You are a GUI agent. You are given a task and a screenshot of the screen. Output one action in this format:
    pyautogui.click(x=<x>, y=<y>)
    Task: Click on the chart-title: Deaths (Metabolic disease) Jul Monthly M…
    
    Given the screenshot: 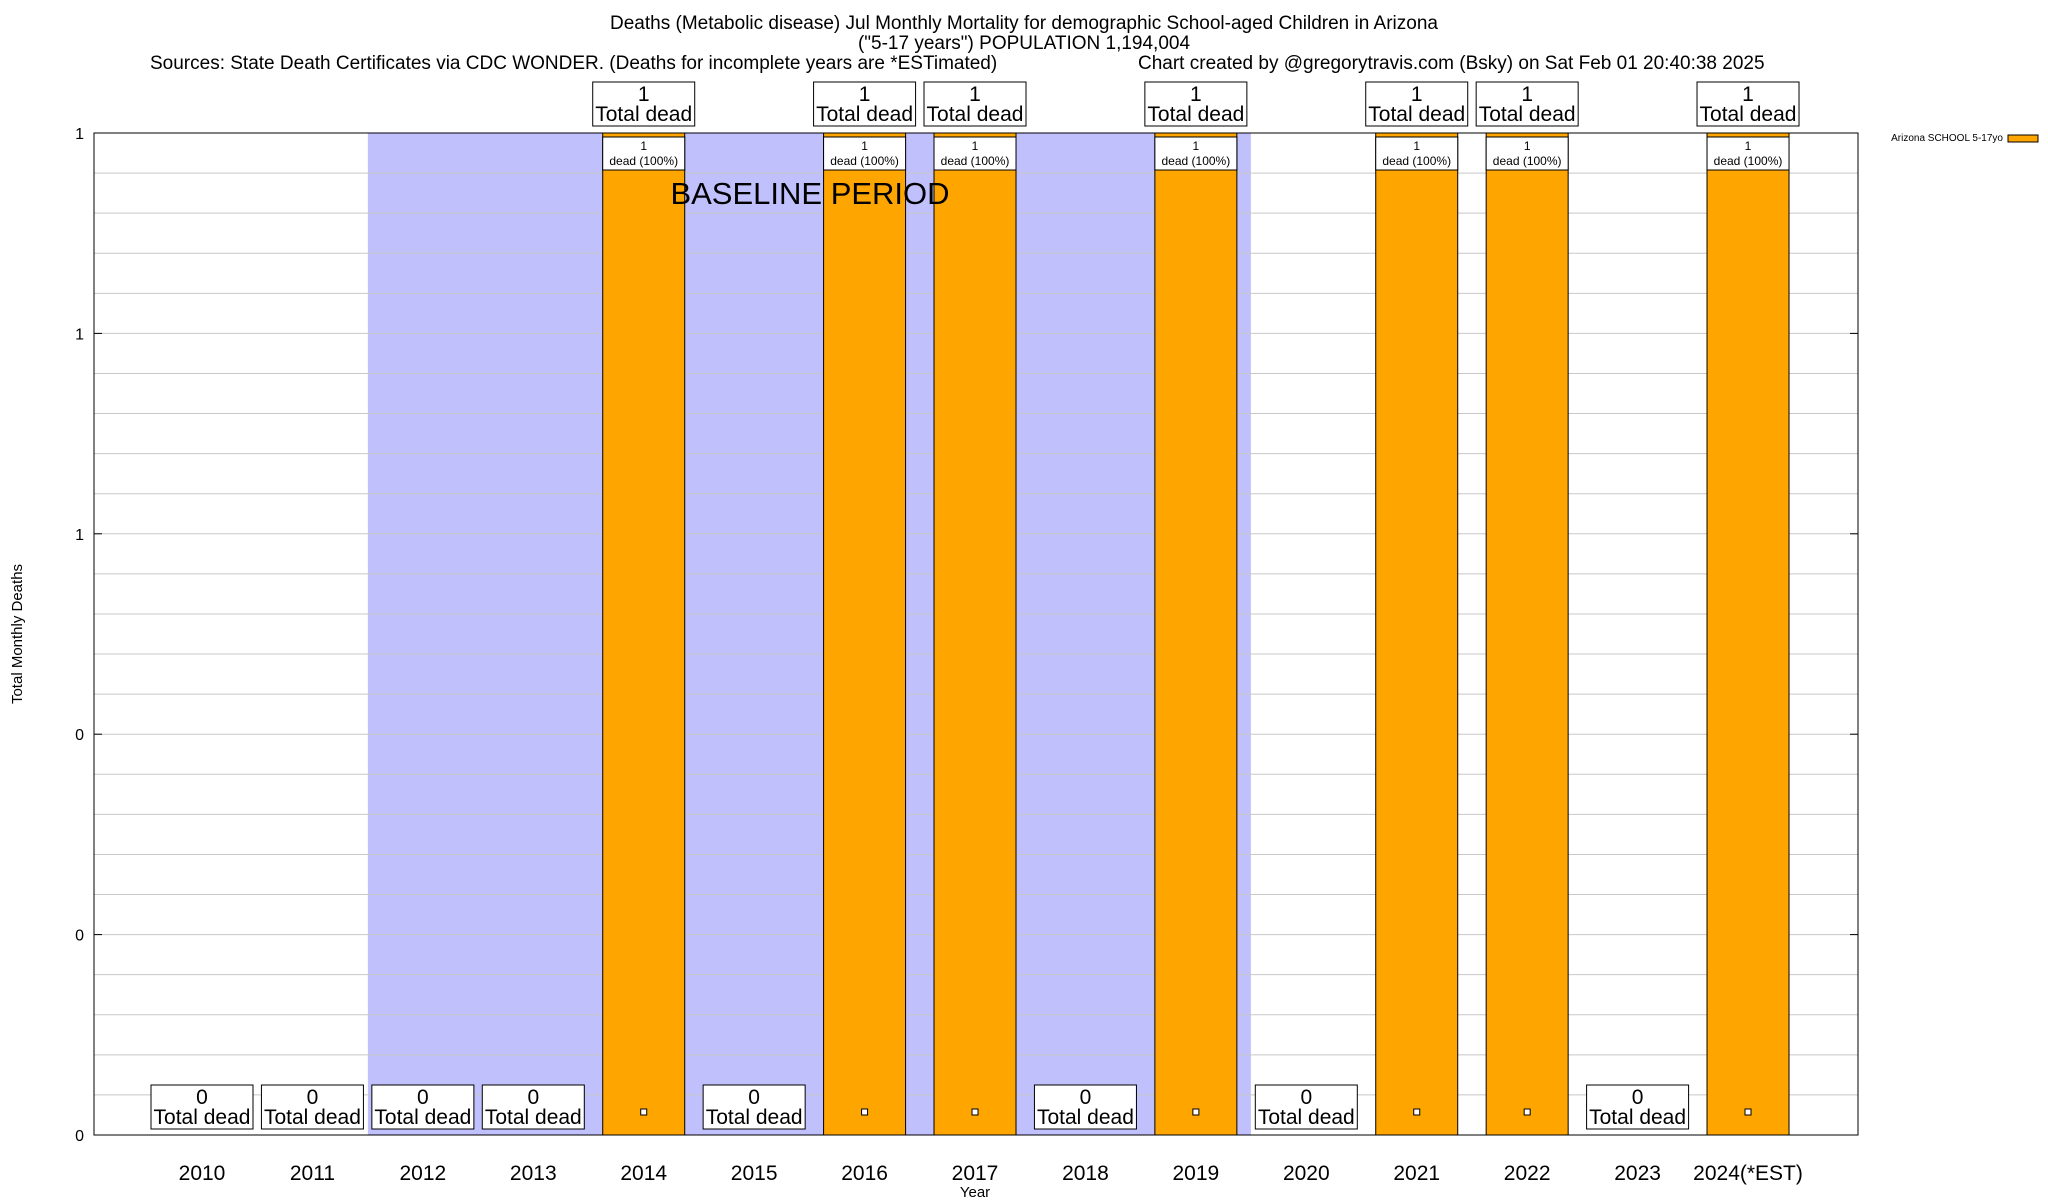 What is the action you would take?
    pyautogui.click(x=1024, y=23)
    